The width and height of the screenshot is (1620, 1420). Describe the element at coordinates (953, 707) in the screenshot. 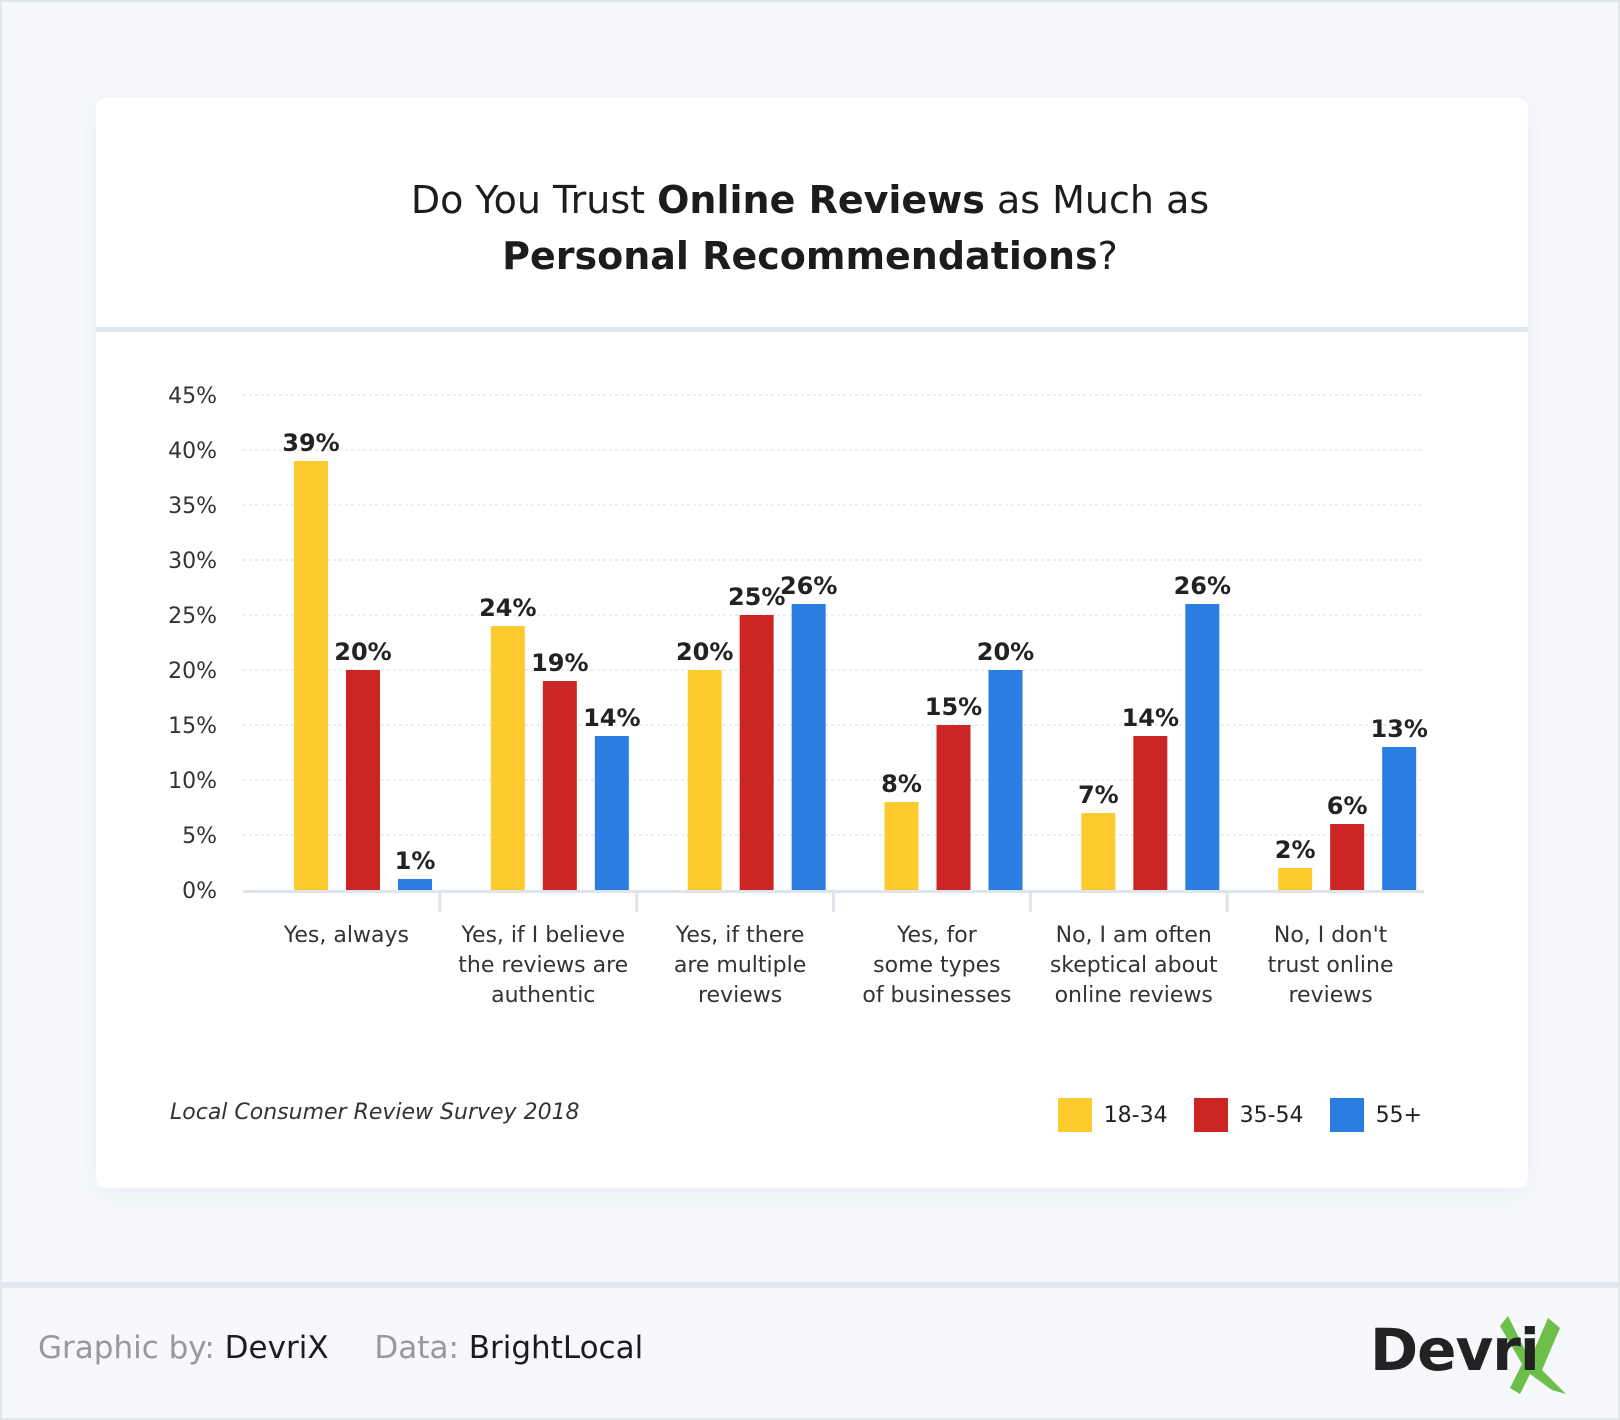

I see `data-label: 15%` at that location.